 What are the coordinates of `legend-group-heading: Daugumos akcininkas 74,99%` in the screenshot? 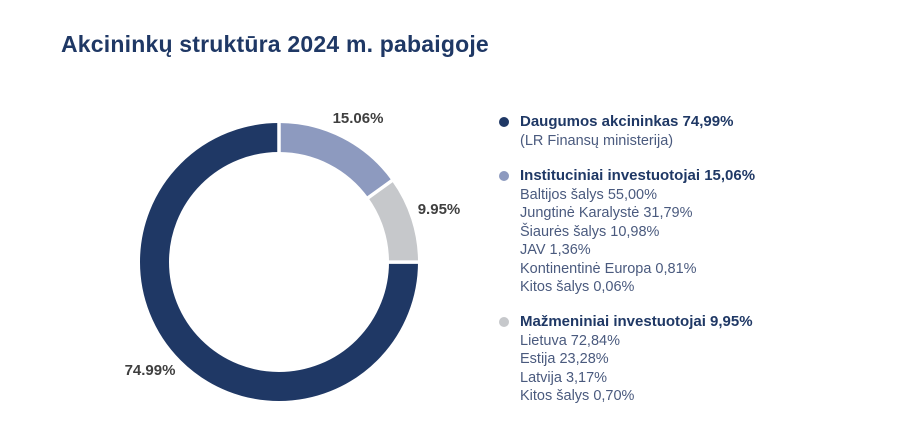 It's located at (627, 121).